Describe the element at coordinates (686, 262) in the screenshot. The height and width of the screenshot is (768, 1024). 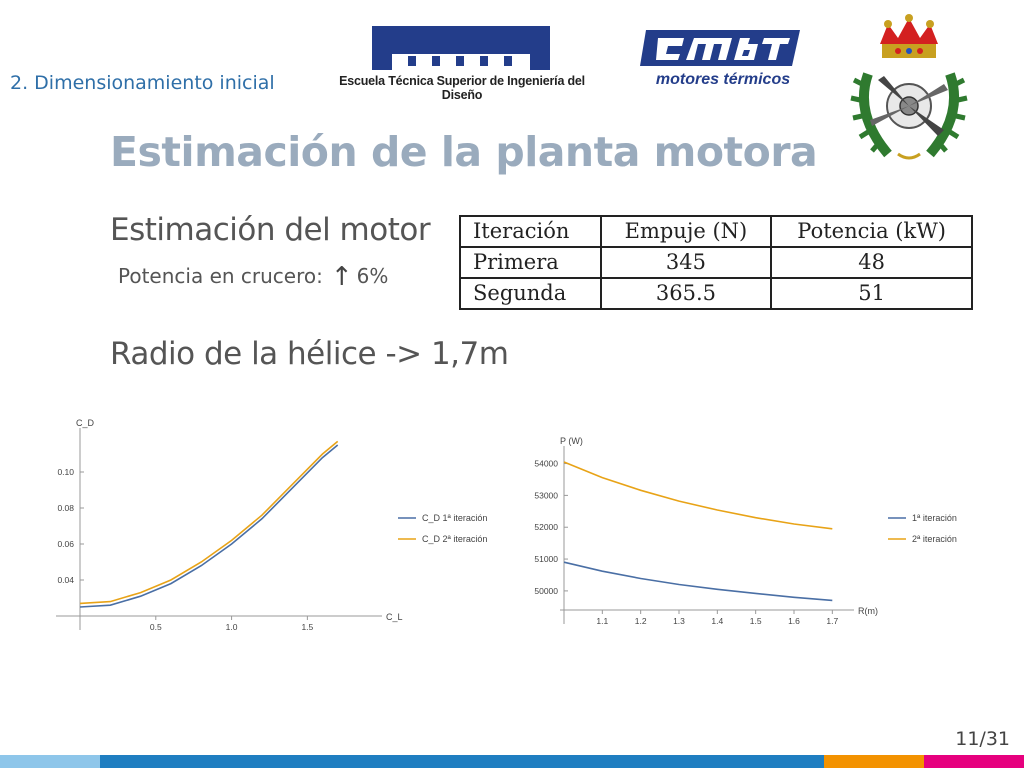
I see `table-cell: 345` at that location.